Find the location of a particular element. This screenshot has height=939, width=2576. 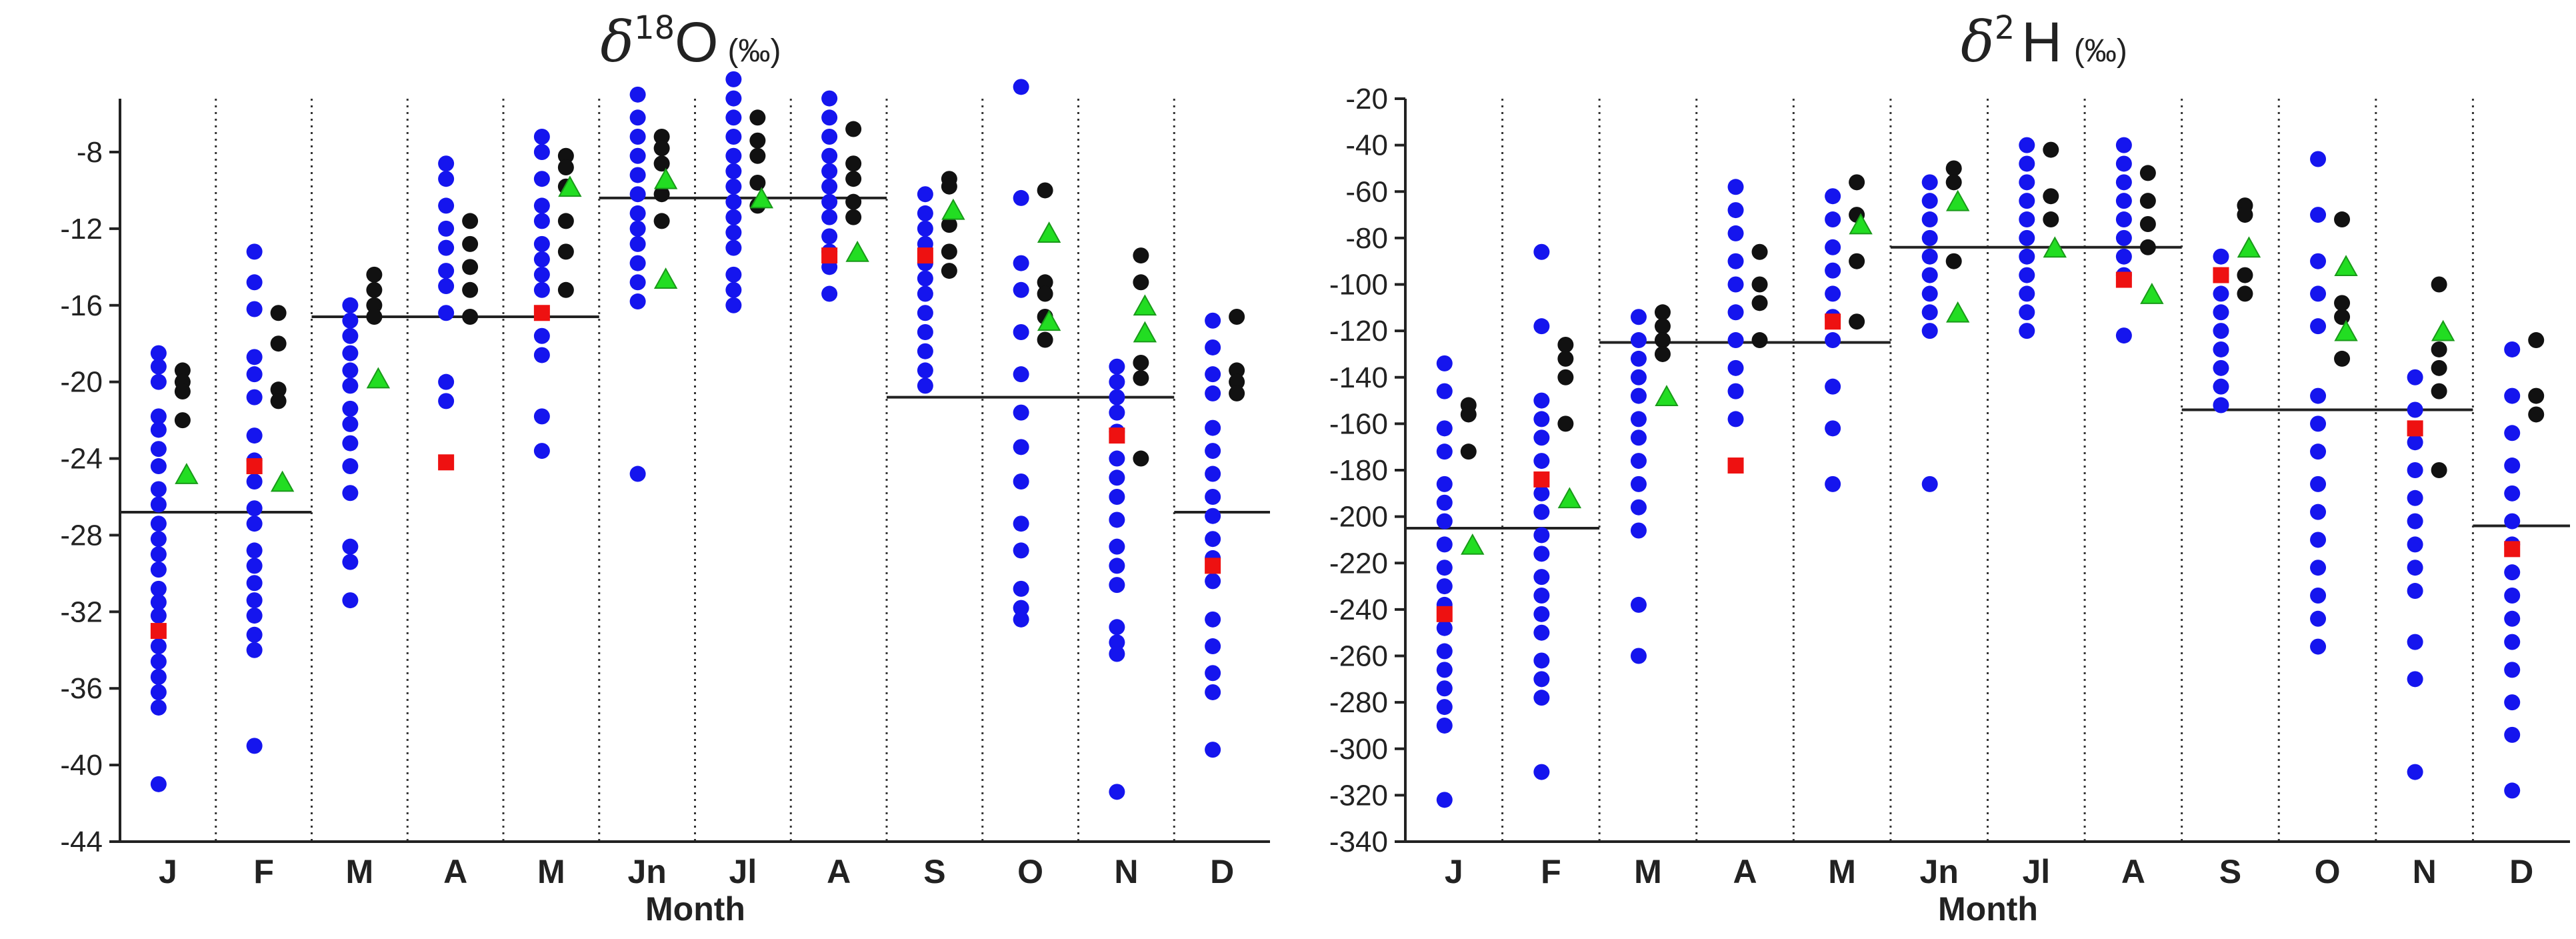

y-tick-label: -8 is located at coordinates (90, 152).